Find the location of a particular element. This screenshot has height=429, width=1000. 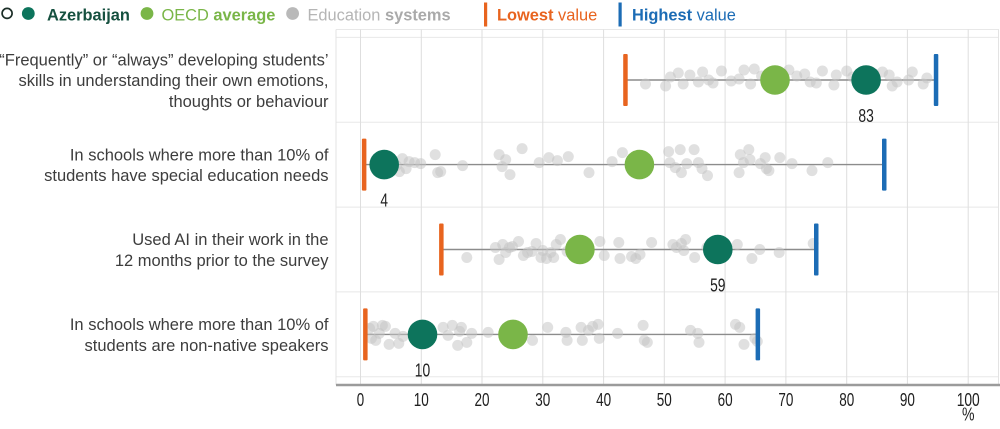

svg-text: 83 is located at coordinates (865, 115).